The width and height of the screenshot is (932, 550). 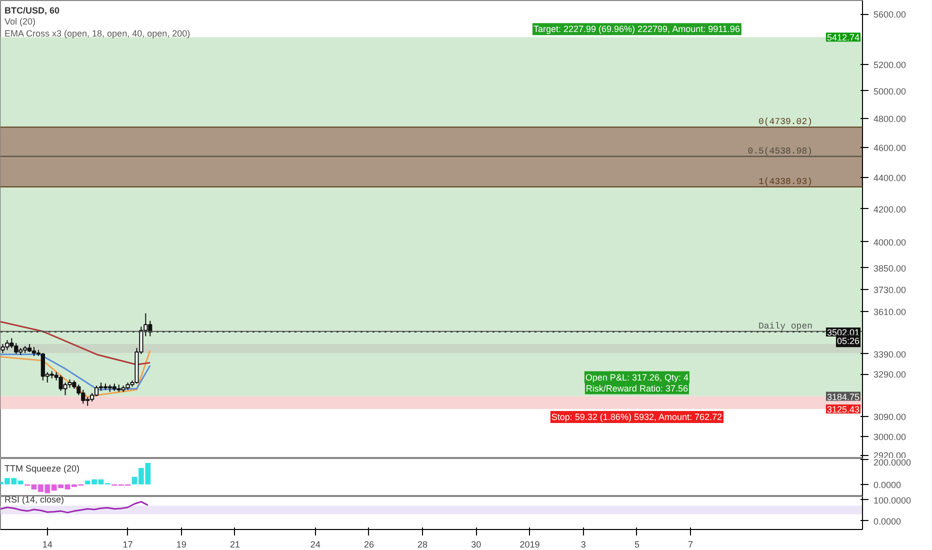 I want to click on x-tick-label: 21, so click(x=235, y=545).